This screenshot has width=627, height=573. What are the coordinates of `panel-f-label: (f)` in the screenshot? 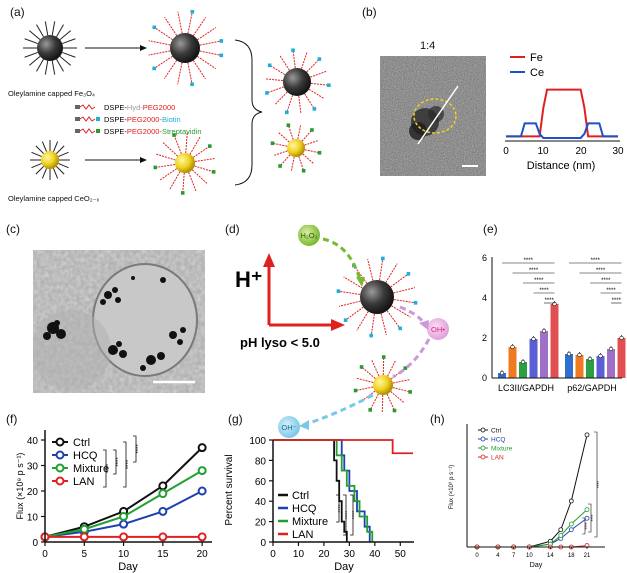 It's located at (12, 419).